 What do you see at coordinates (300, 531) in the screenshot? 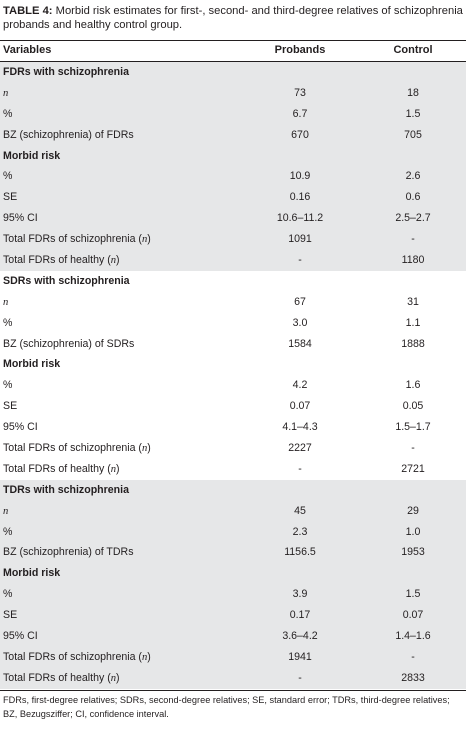
I see `probands-value: 2.3` at bounding box center [300, 531].